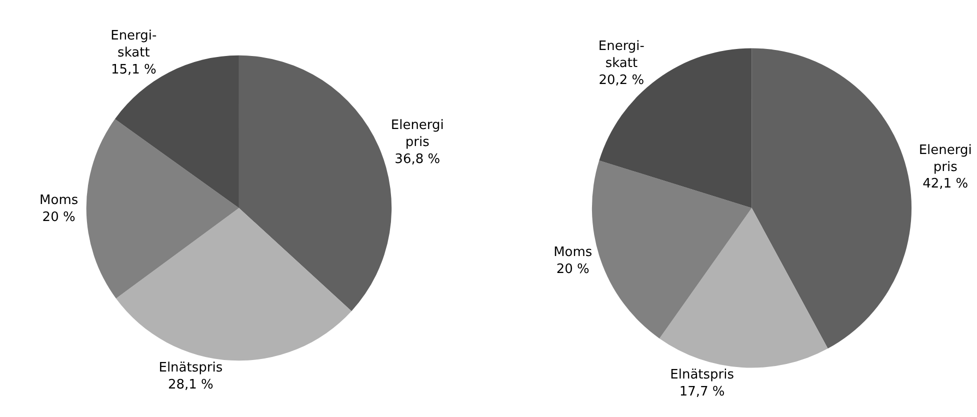 This screenshot has height=417, width=977. What do you see at coordinates (133, 70) in the screenshot?
I see `data-label: 15,1 %` at bounding box center [133, 70].